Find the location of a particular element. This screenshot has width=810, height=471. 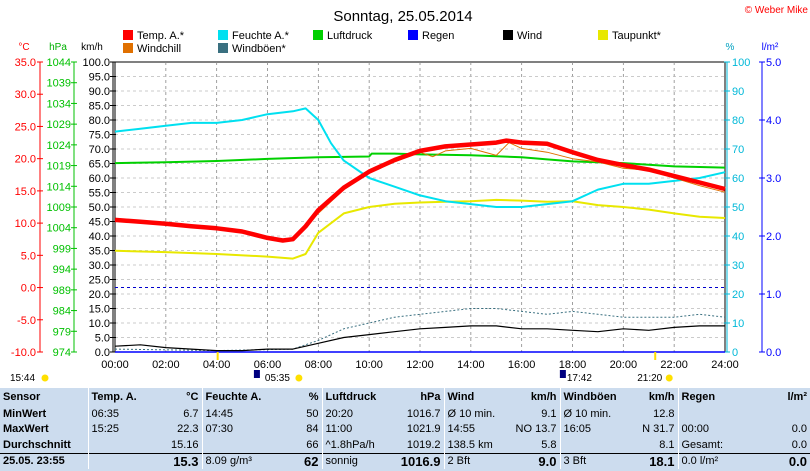

press-axis-tick-label: 1044 is located at coordinates (59, 63).